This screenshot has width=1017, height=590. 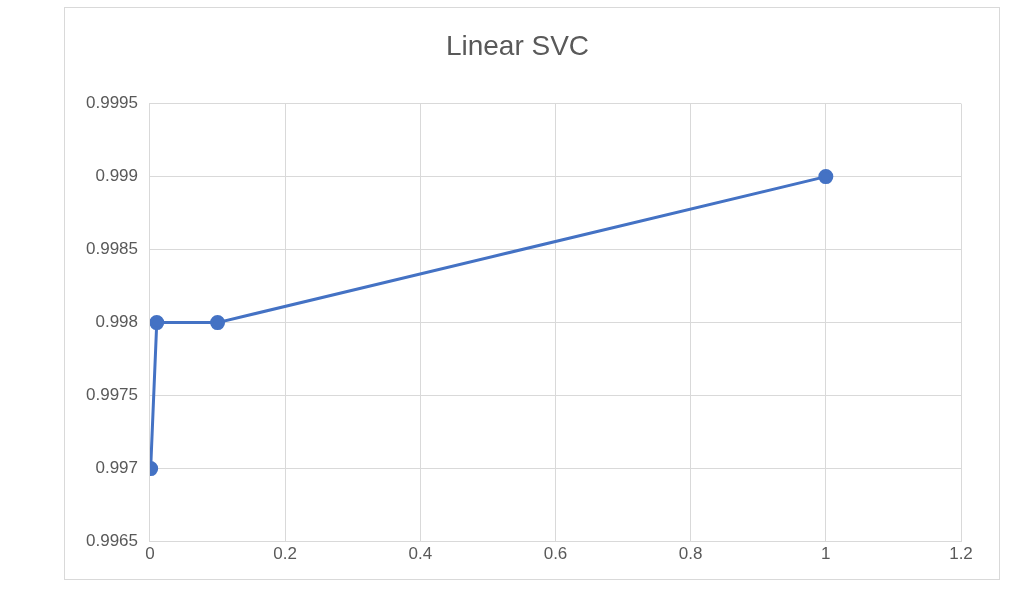 What do you see at coordinates (112, 249) in the screenshot?
I see `y-tick-label: 0.9985` at bounding box center [112, 249].